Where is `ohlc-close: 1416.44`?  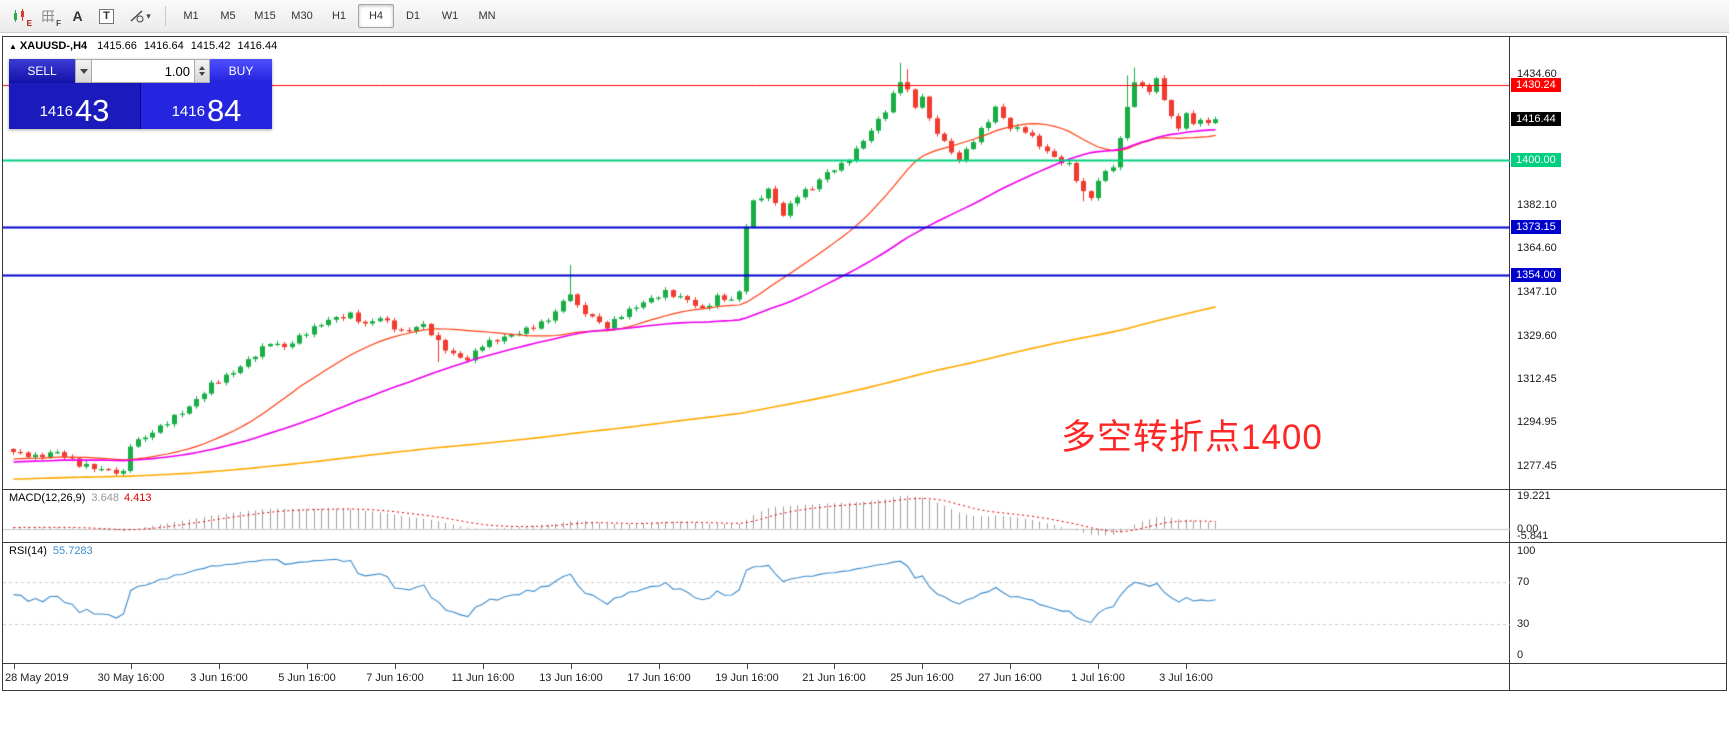 ohlc-close: 1416.44 is located at coordinates (257, 46).